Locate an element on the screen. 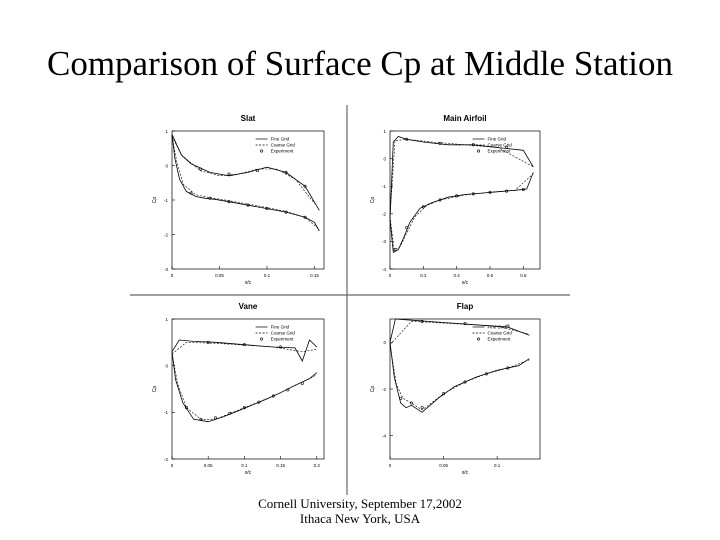 The height and width of the screenshot is (540, 720). footer-affiliation: Cornell University, September 17,2002 is located at coordinates (360, 503).